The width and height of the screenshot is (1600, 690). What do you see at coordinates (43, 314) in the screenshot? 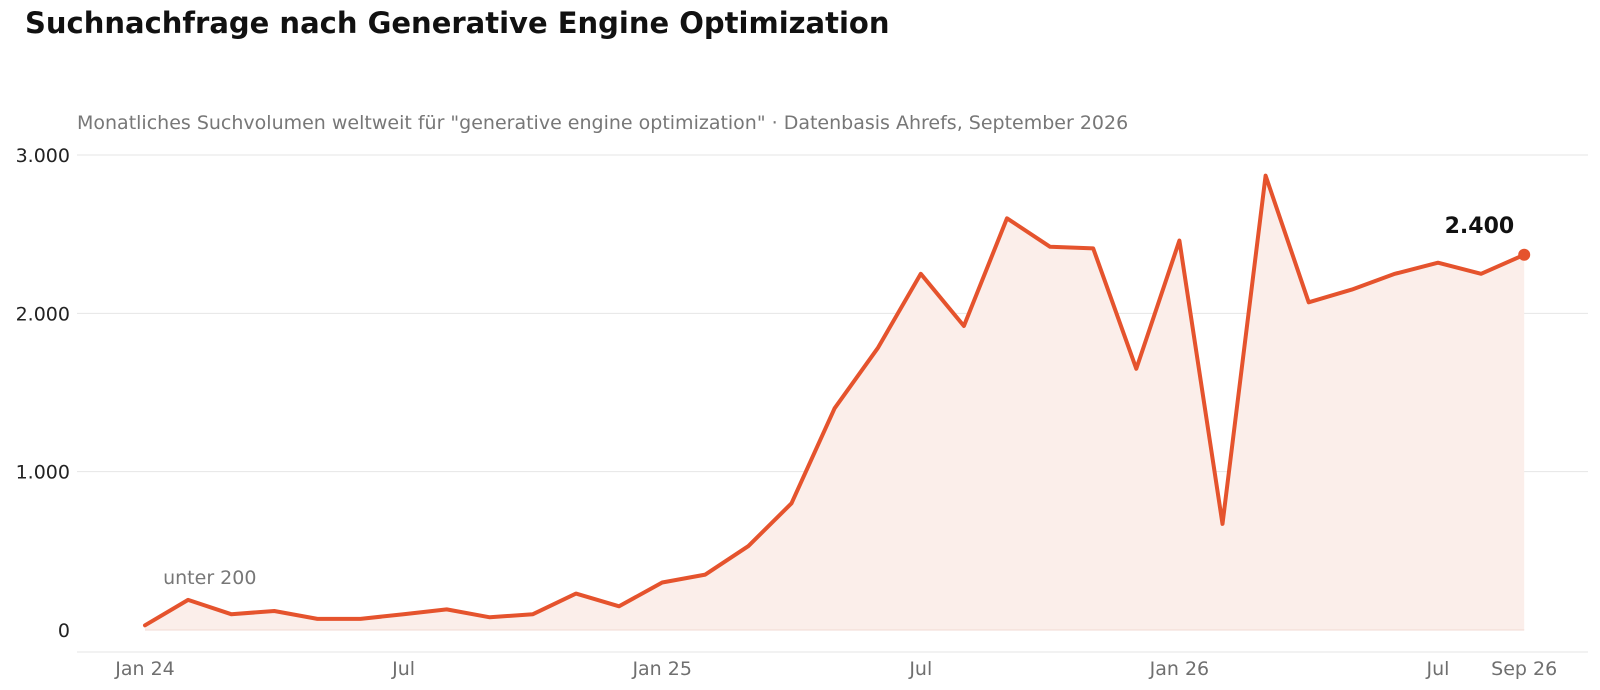
I see `y-tick-label: 2.000` at bounding box center [43, 314].